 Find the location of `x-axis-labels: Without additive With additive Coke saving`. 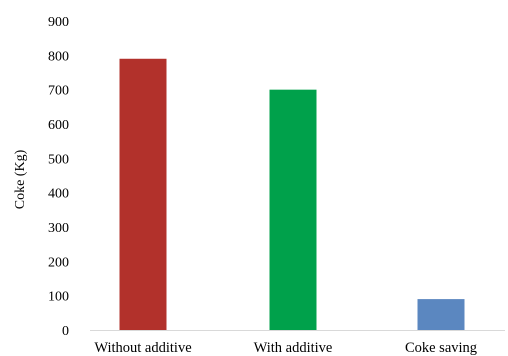

x-axis-labels: Without additive With additive Coke saving is located at coordinates (285, 348).